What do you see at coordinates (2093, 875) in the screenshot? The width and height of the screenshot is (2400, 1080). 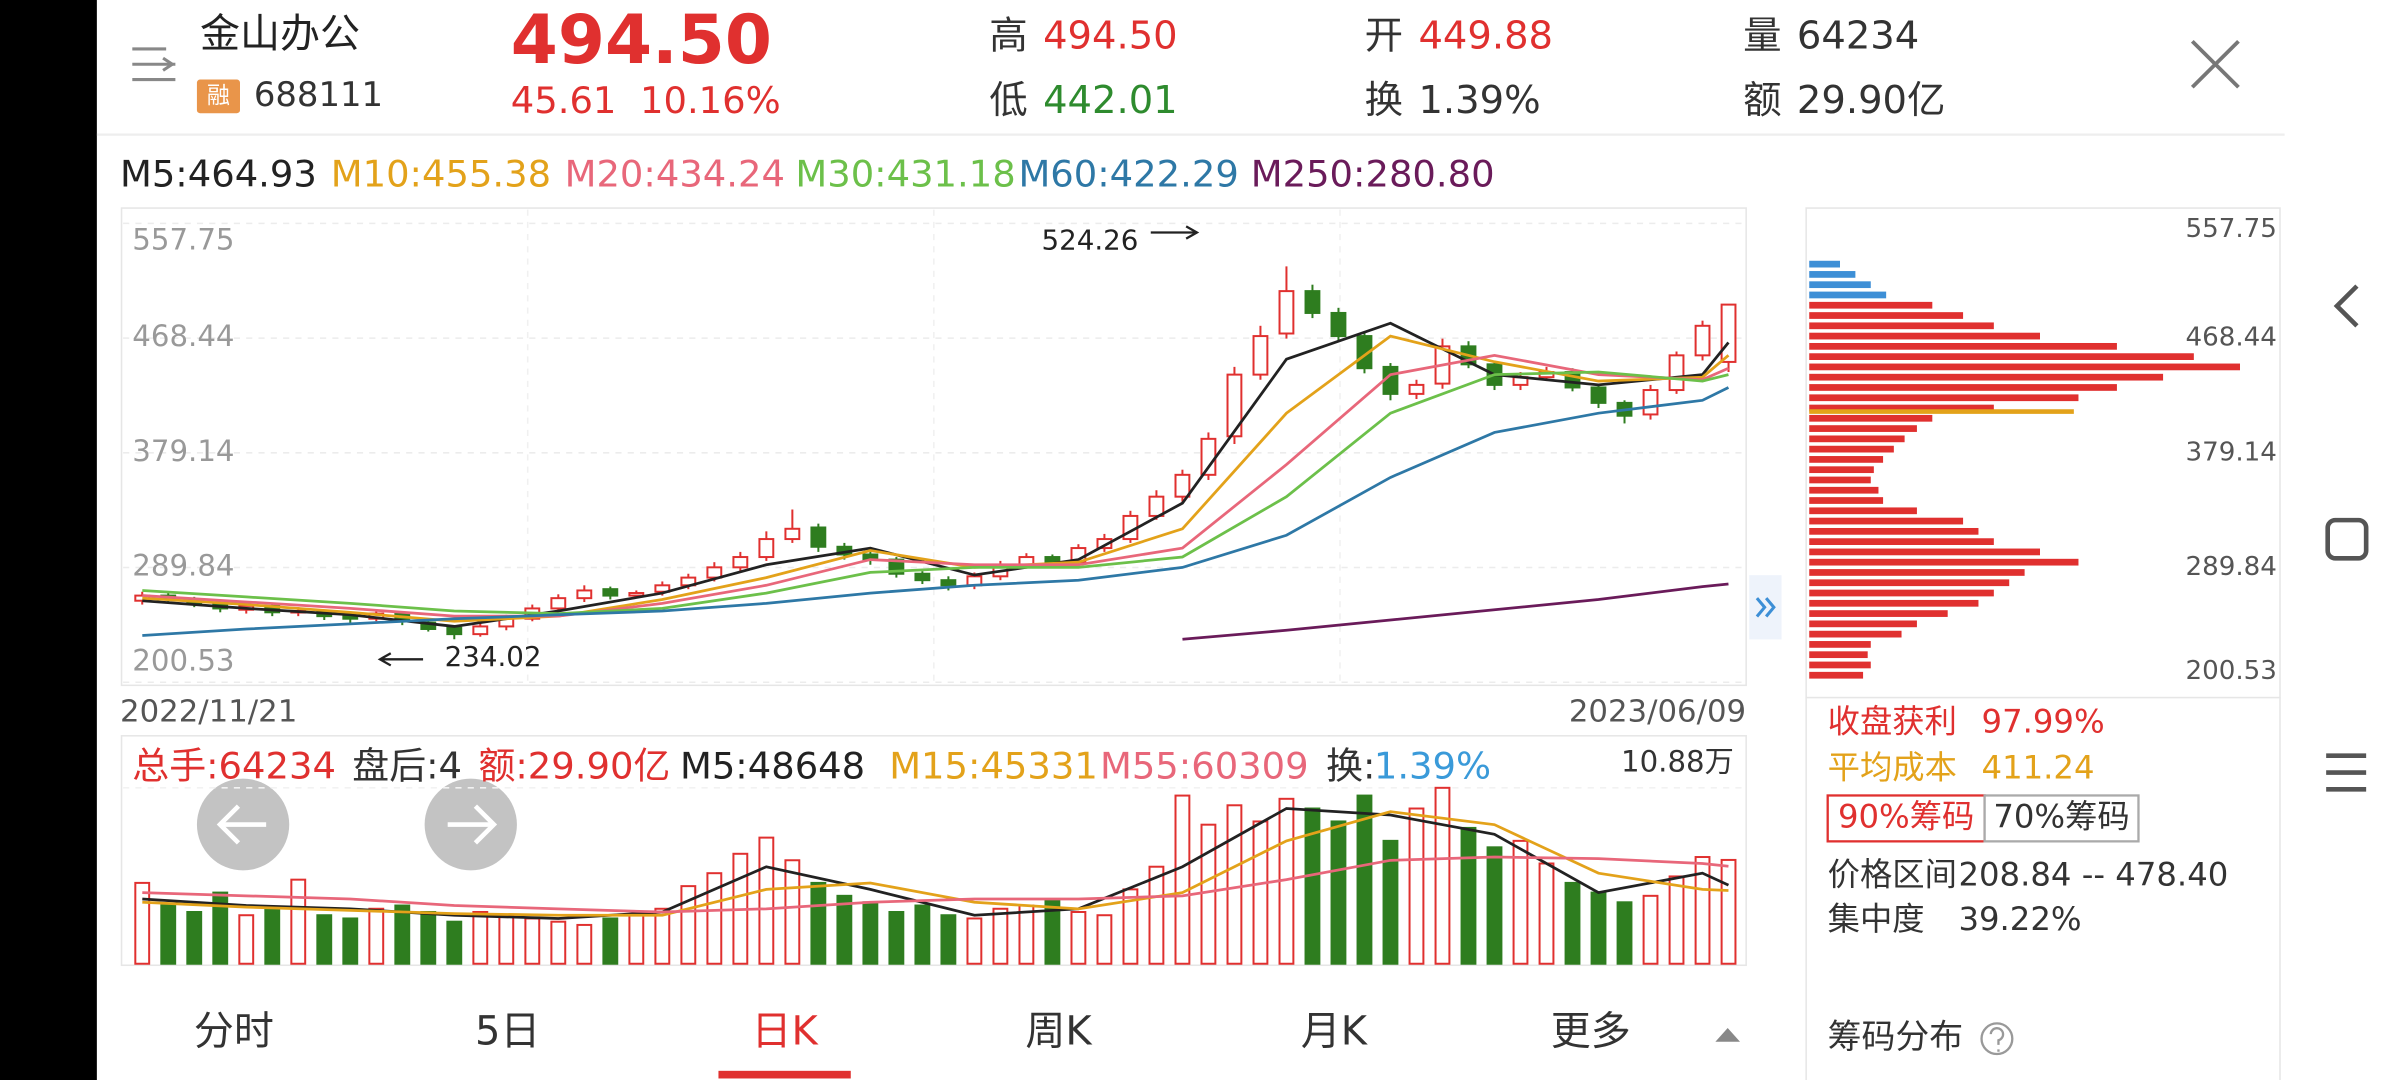 I see `range-value: 208.84 -- 478.40` at bounding box center [2093, 875].